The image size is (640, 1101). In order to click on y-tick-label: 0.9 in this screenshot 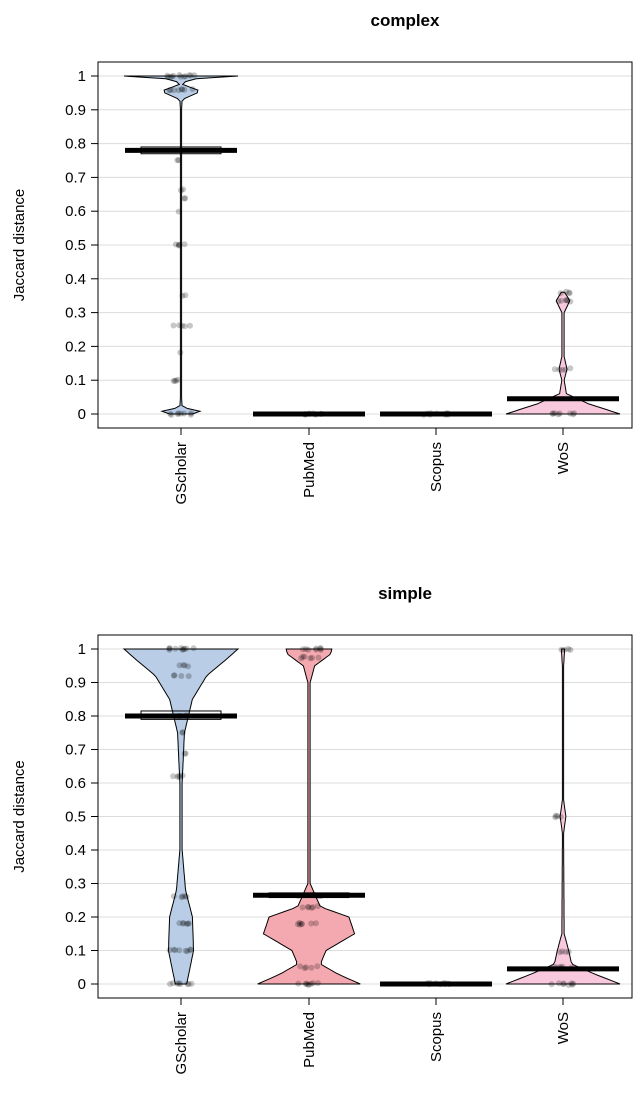, I will do `click(75, 110)`.